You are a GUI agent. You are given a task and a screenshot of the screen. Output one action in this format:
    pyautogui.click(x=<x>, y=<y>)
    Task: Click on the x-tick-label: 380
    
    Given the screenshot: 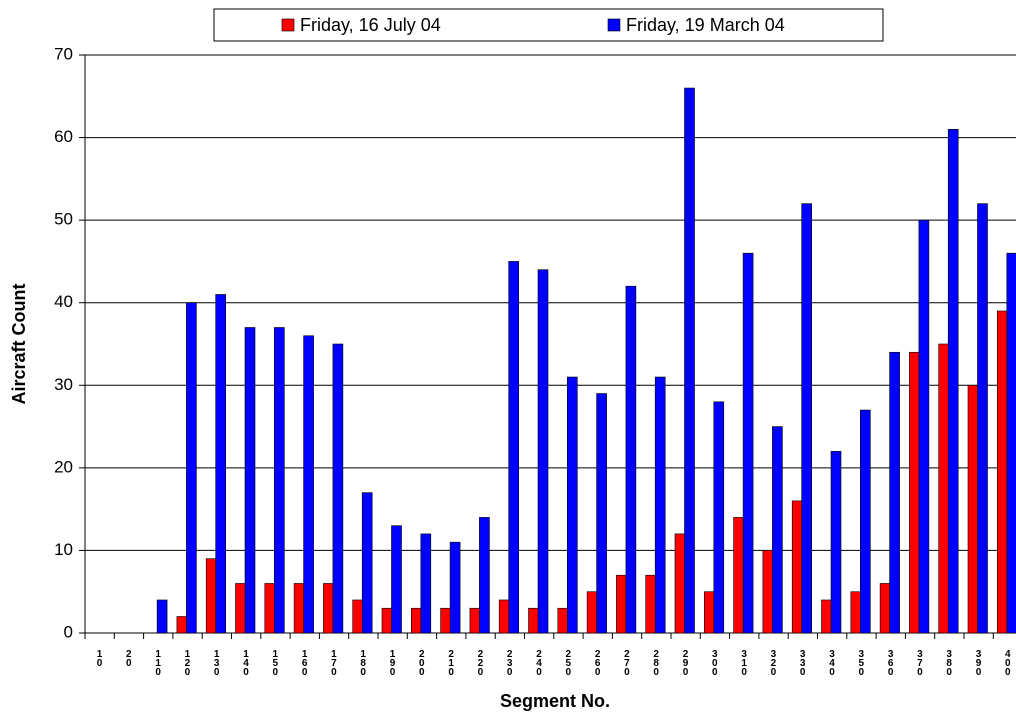 What is the action you would take?
    pyautogui.click(x=949, y=662)
    